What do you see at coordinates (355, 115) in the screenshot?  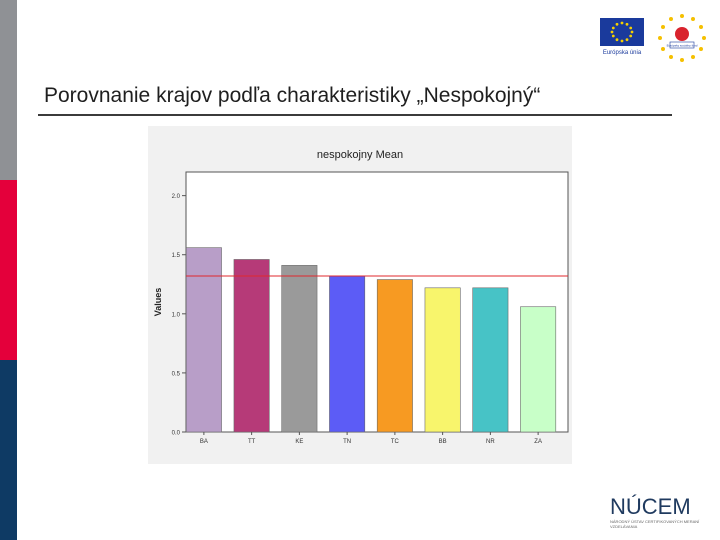 I see `title-divider` at bounding box center [355, 115].